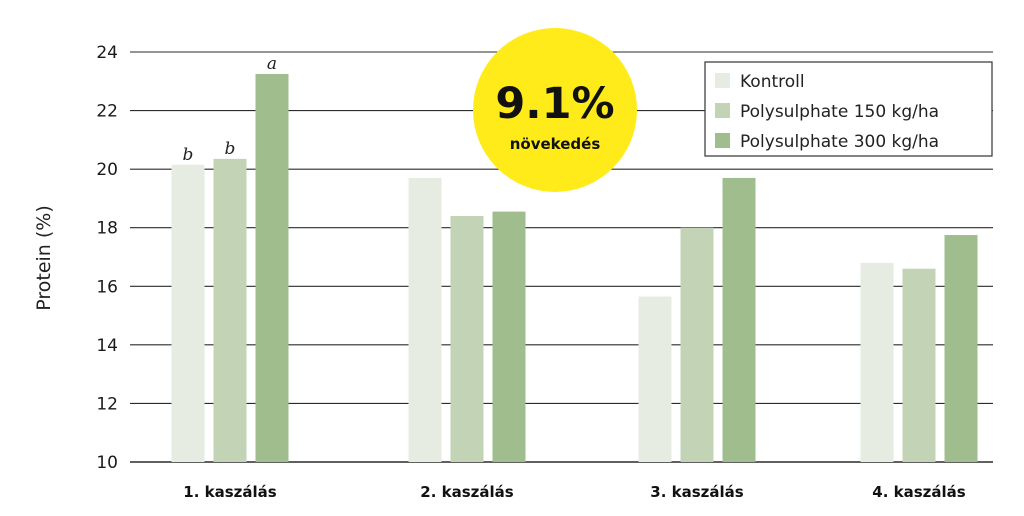 The height and width of the screenshot is (516, 1024). What do you see at coordinates (107, 170) in the screenshot?
I see `y-tick-label: 20` at bounding box center [107, 170].